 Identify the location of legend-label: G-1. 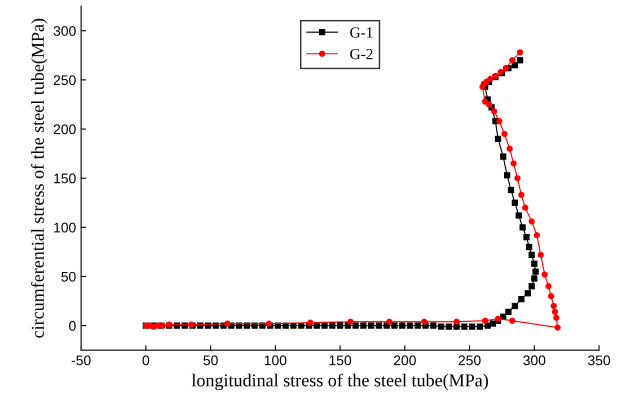
(361, 32).